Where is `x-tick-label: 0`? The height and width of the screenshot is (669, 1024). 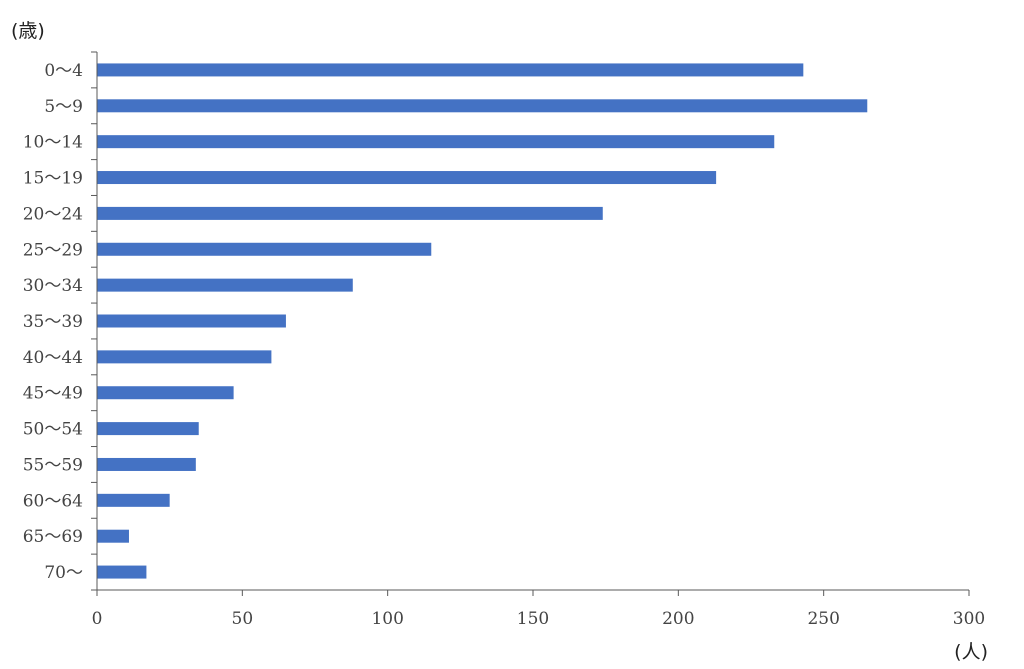 x-tick-label: 0 is located at coordinates (97, 619).